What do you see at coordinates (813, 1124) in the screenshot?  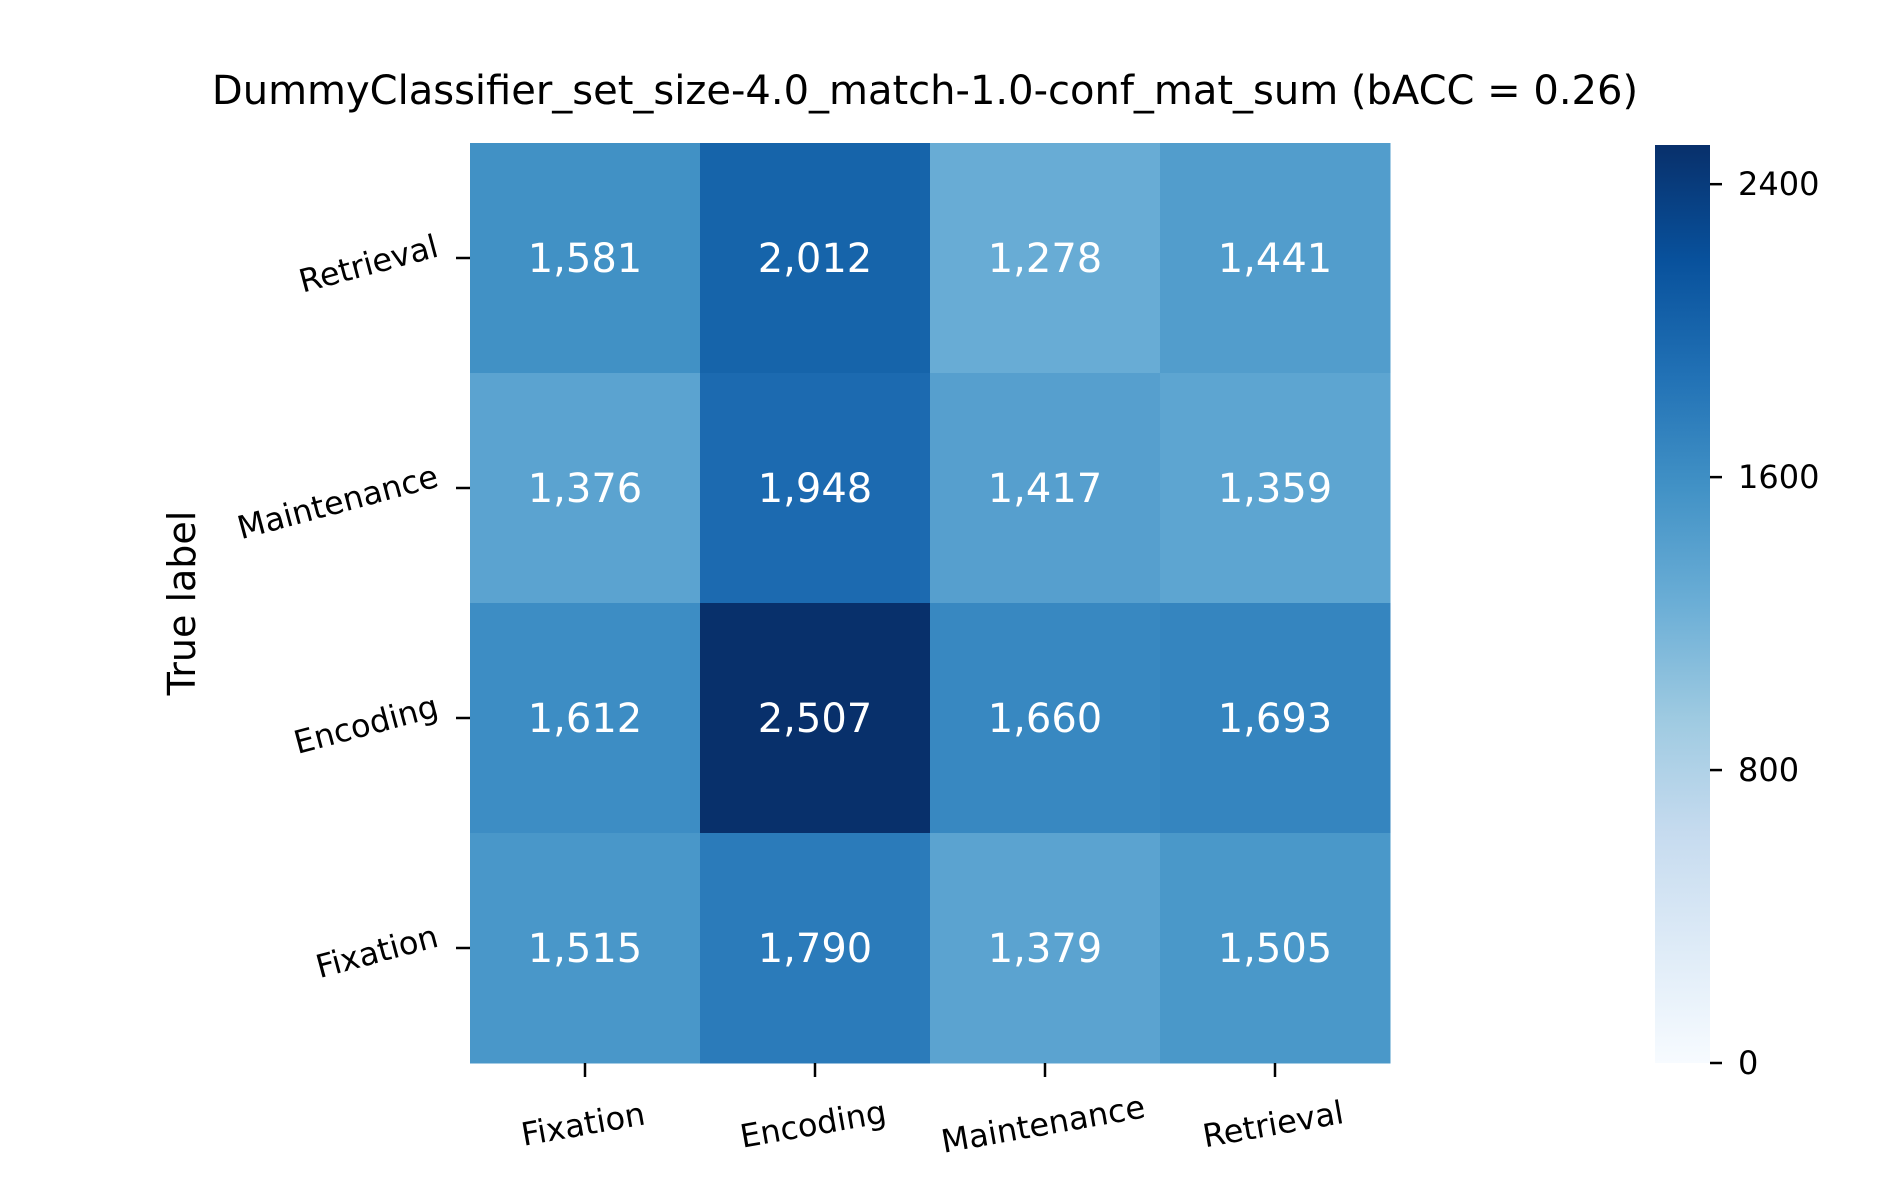 I see `x-tick-label: Encoding` at bounding box center [813, 1124].